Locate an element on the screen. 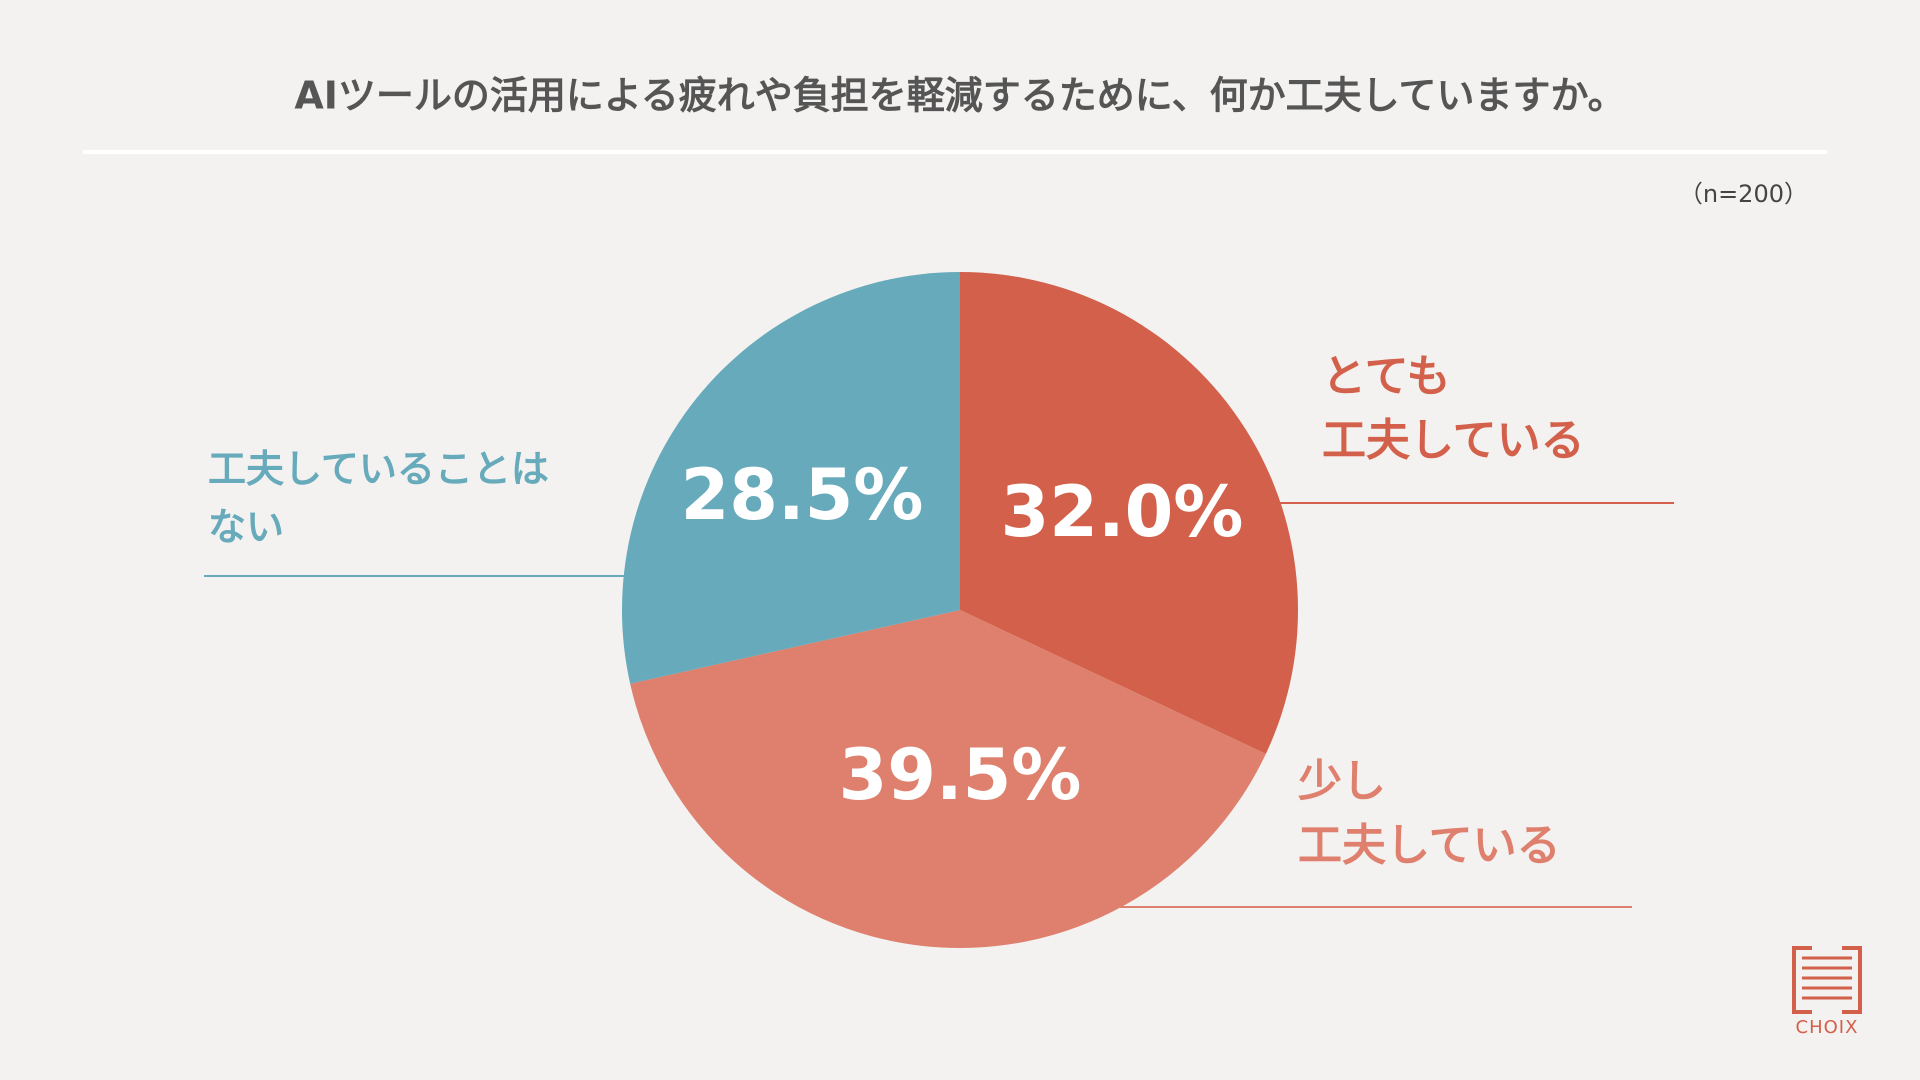  value-label: 28.5% is located at coordinates (802, 495).